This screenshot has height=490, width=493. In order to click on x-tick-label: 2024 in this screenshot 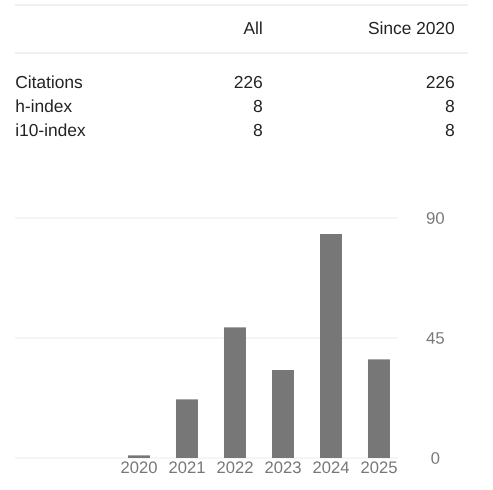, I will do `click(331, 467)`.